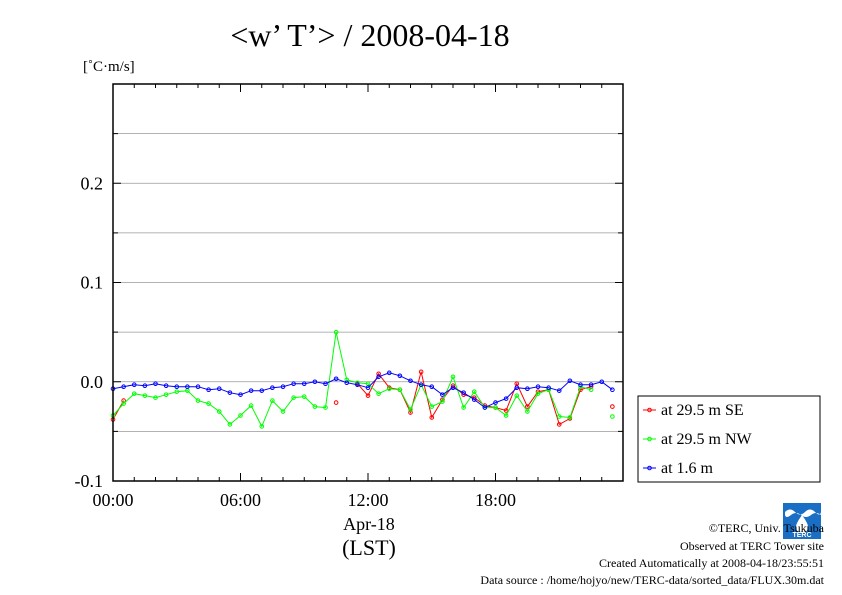 The height and width of the screenshot is (595, 842). I want to click on legend-entry-2: at 29.5 m NW, so click(698, 439).